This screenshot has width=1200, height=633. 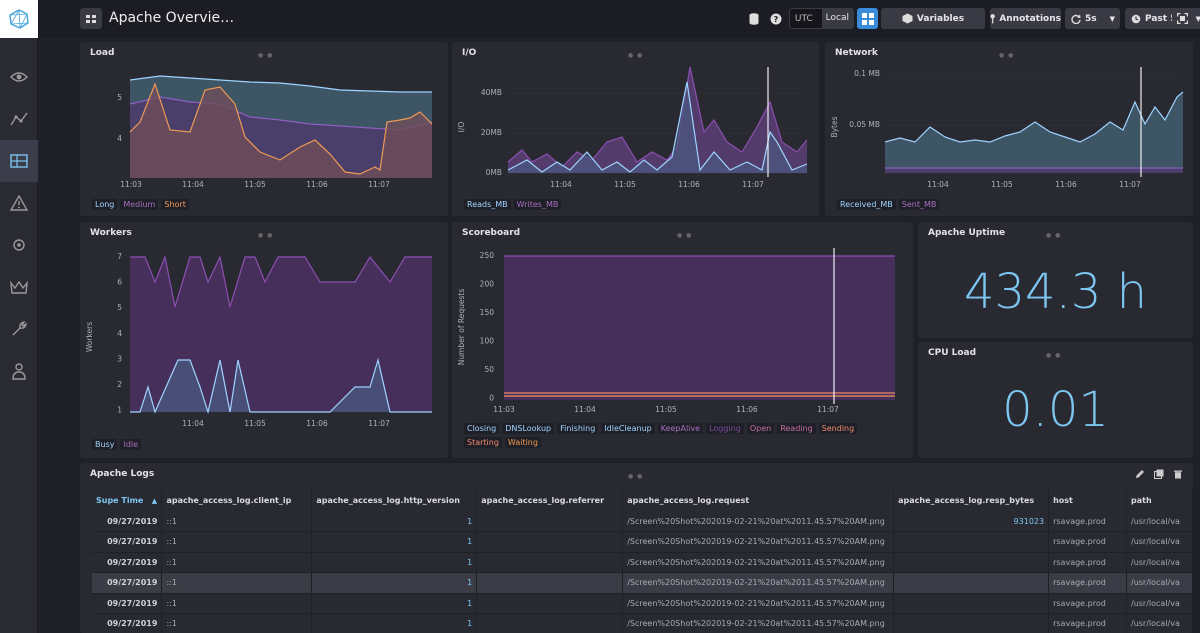 What do you see at coordinates (550, 500) in the screenshot?
I see `column-header: apache_access_log.referrer` at bounding box center [550, 500].